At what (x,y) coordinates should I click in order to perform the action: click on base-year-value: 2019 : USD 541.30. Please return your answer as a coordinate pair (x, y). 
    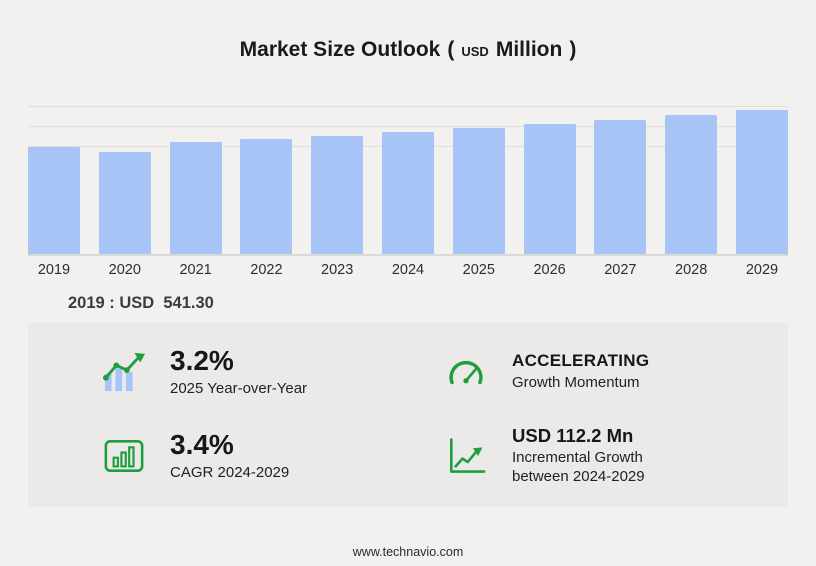
    Looking at the image, I should click on (141, 303).